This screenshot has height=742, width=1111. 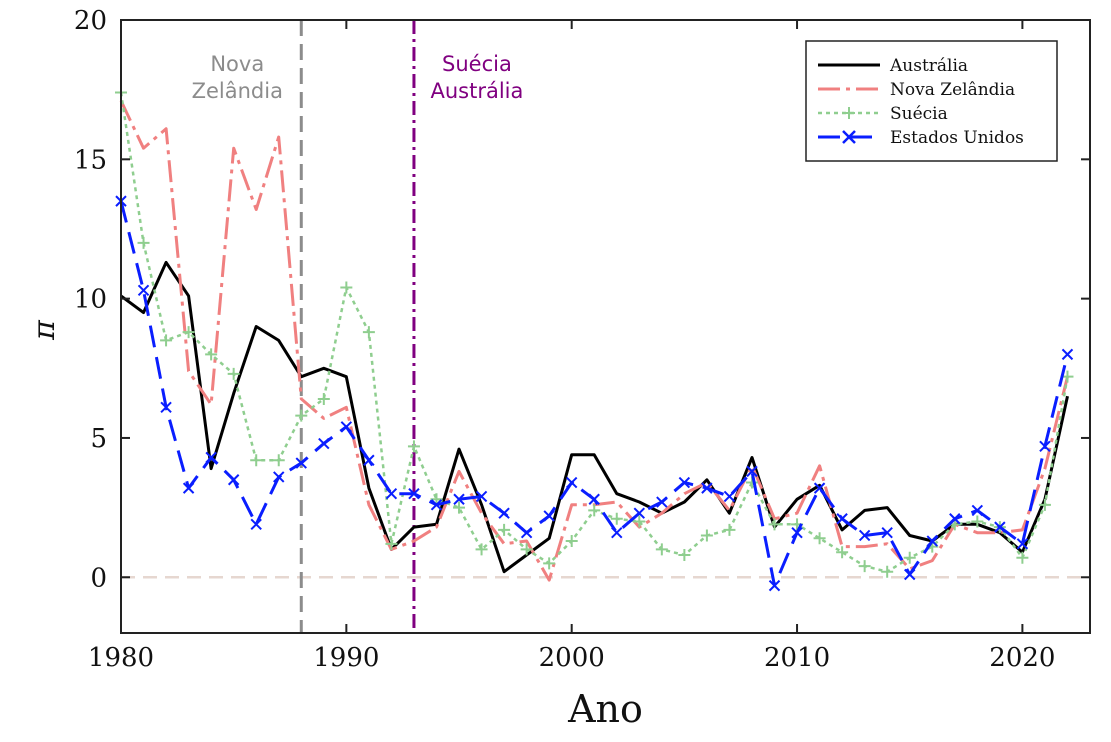 What do you see at coordinates (301, 415) in the screenshot?
I see `series-2-point-1988` at bounding box center [301, 415].